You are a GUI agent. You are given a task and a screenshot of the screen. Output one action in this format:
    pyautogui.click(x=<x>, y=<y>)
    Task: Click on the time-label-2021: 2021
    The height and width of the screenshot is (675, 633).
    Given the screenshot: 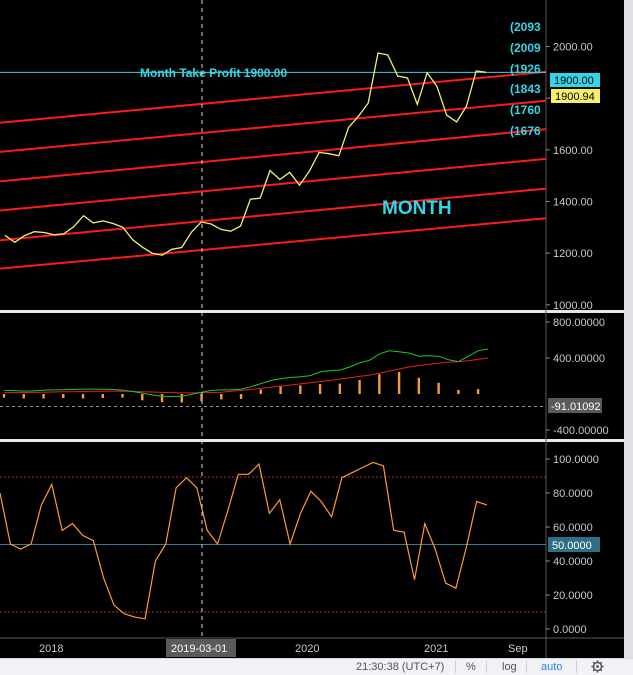 What is the action you would take?
    pyautogui.click(x=436, y=649)
    